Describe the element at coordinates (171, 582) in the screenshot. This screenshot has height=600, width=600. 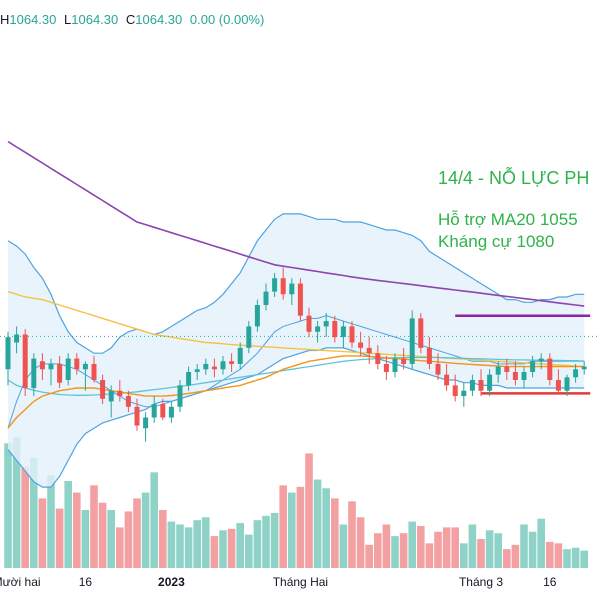
I see `x-axis-label: 2023` at that location.